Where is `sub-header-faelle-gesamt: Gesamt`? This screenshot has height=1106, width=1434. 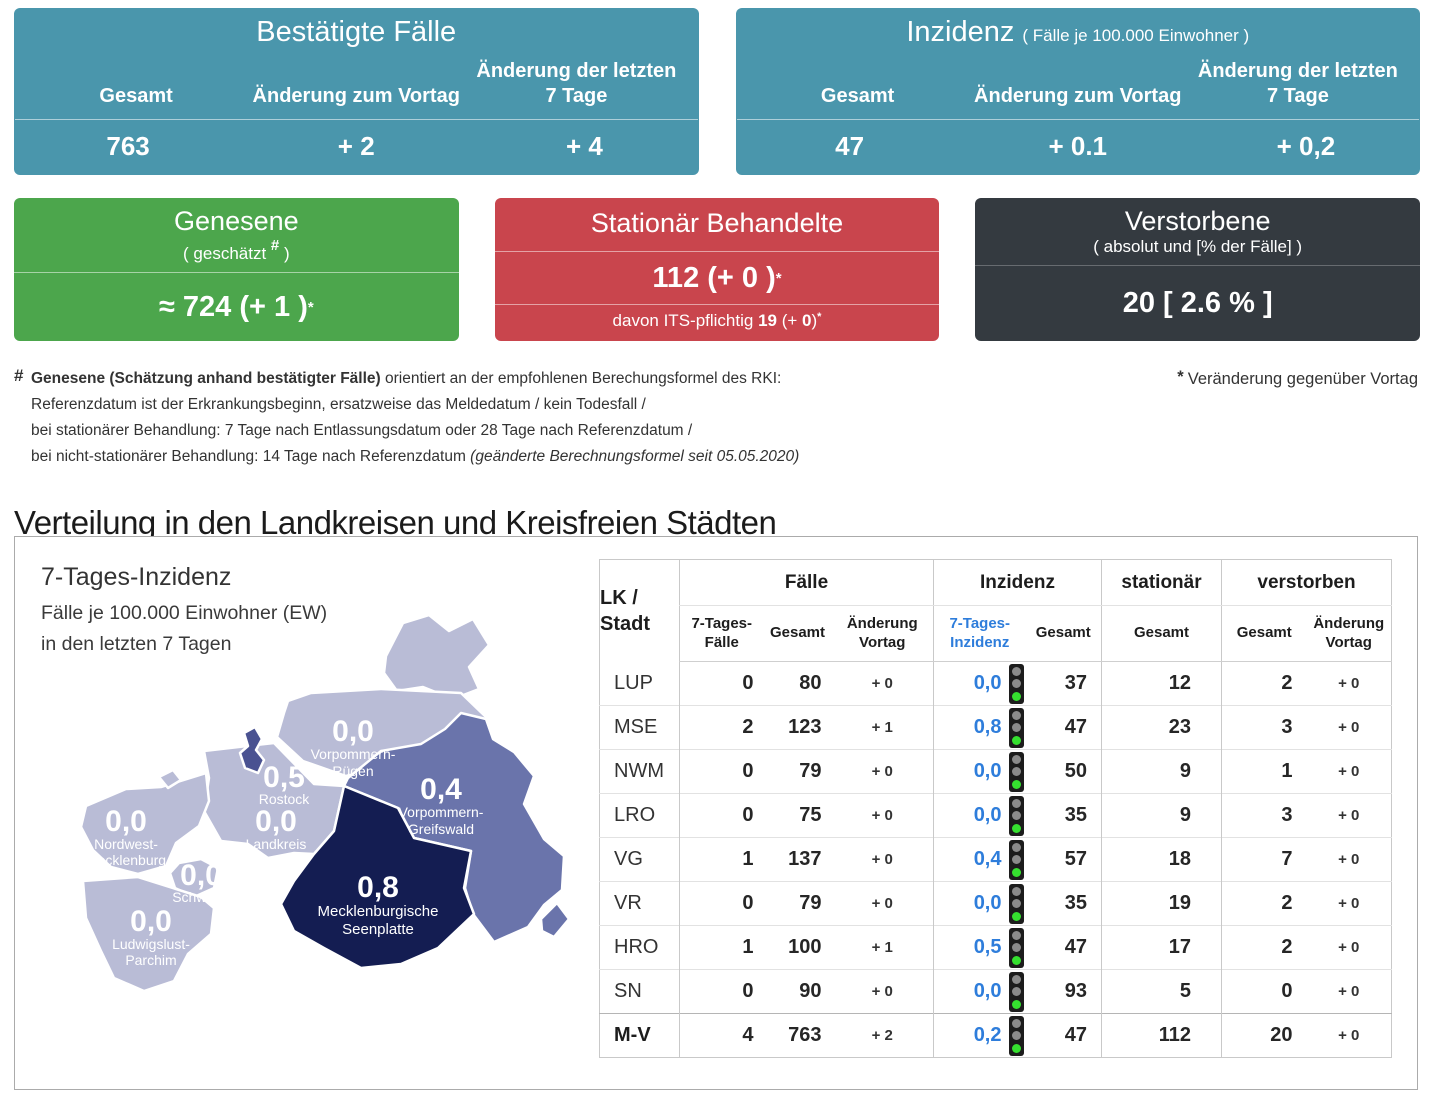
sub-header-faelle-gesamt: Gesamt is located at coordinates (797, 633).